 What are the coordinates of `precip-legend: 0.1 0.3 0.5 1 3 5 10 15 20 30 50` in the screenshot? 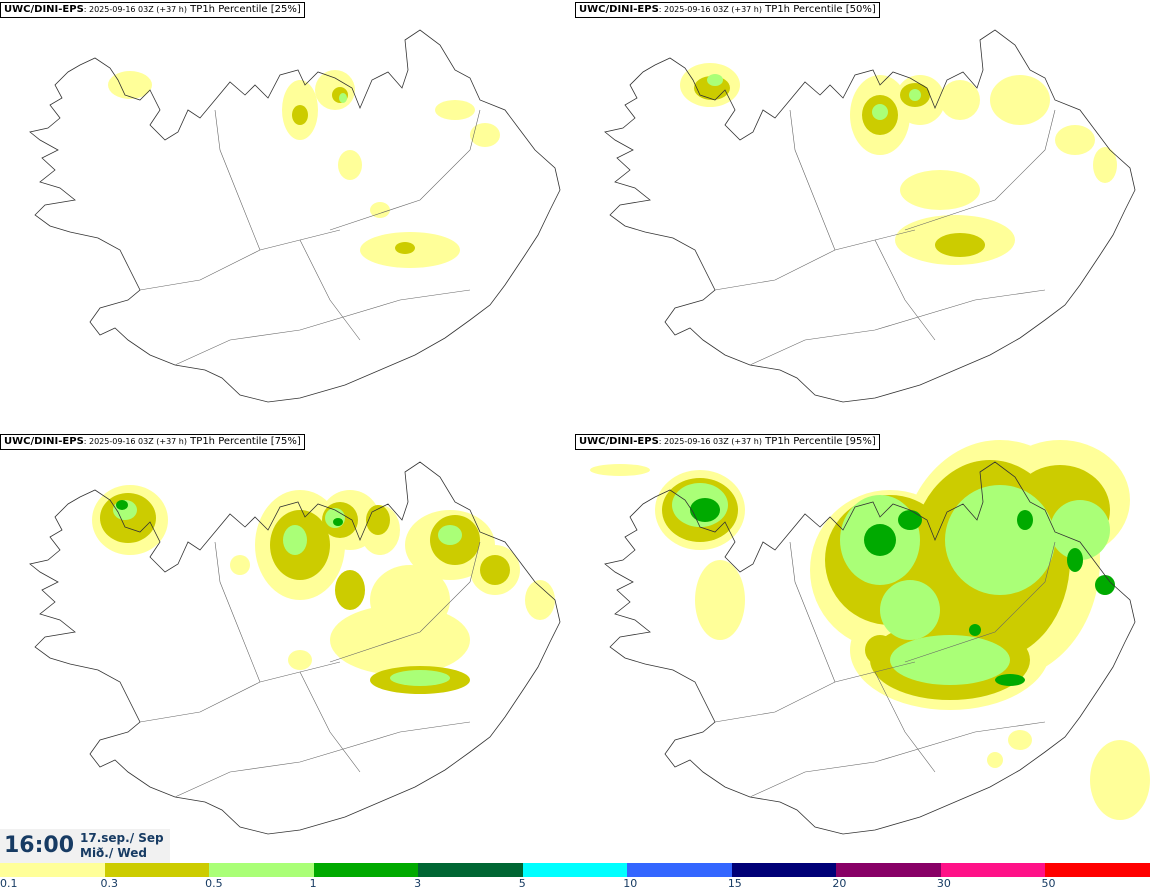 It's located at (575, 877).